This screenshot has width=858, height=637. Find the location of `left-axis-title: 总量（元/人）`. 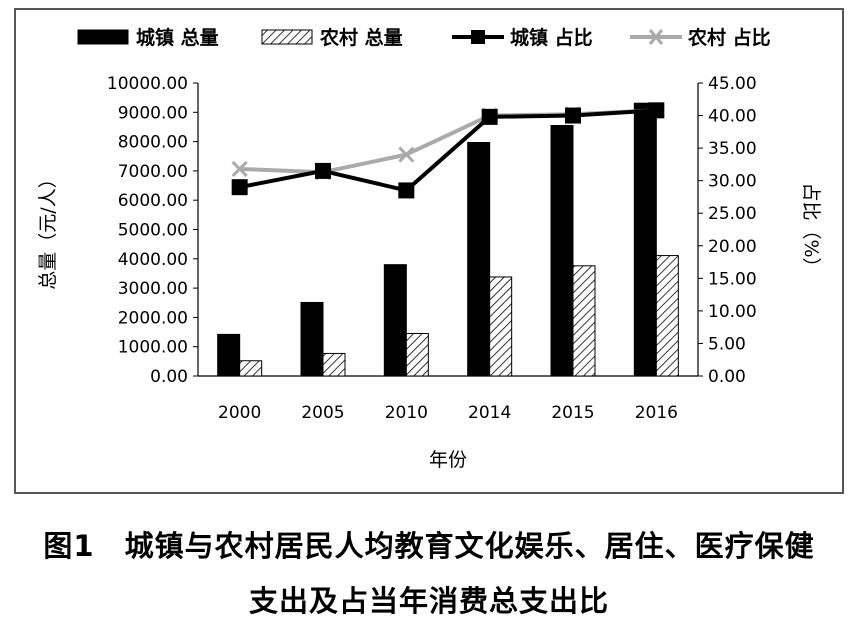

left-axis-title: 总量（元/人） is located at coordinates (48, 229).